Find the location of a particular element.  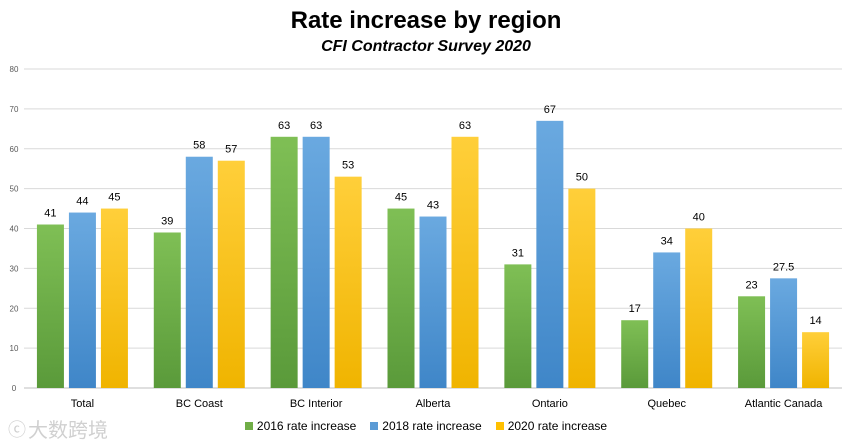

legend-item-2016: 2016 rate increase is located at coordinates (300, 426).